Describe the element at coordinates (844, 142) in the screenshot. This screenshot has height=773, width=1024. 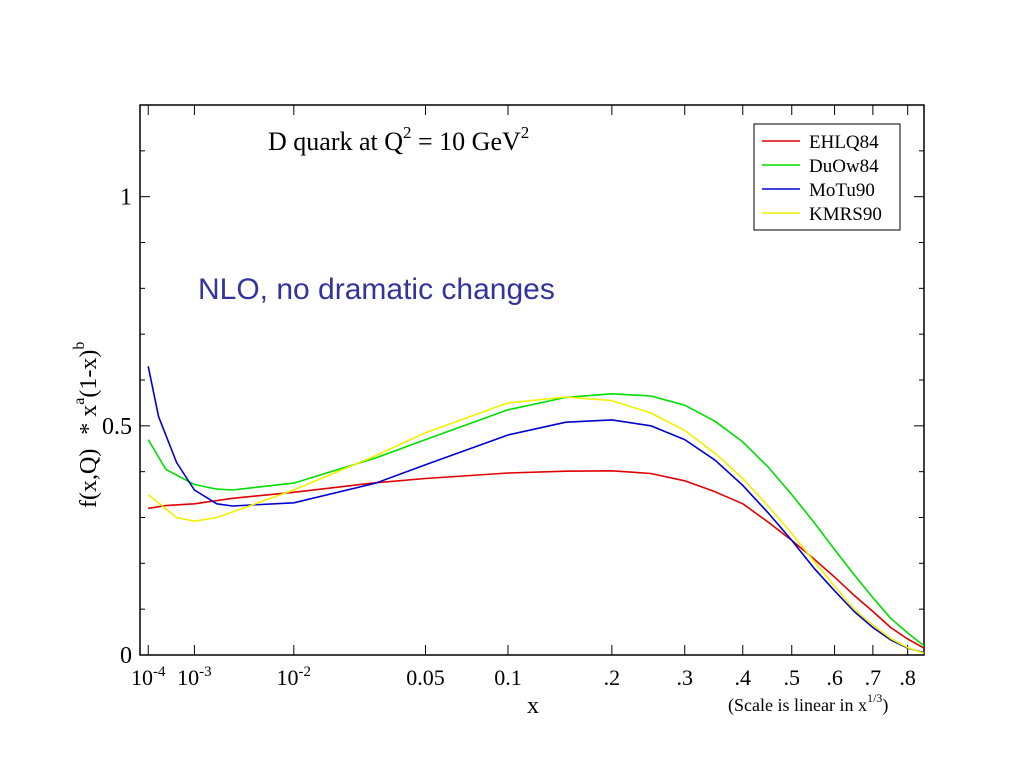
I see `legend-label: EHLQ84` at that location.